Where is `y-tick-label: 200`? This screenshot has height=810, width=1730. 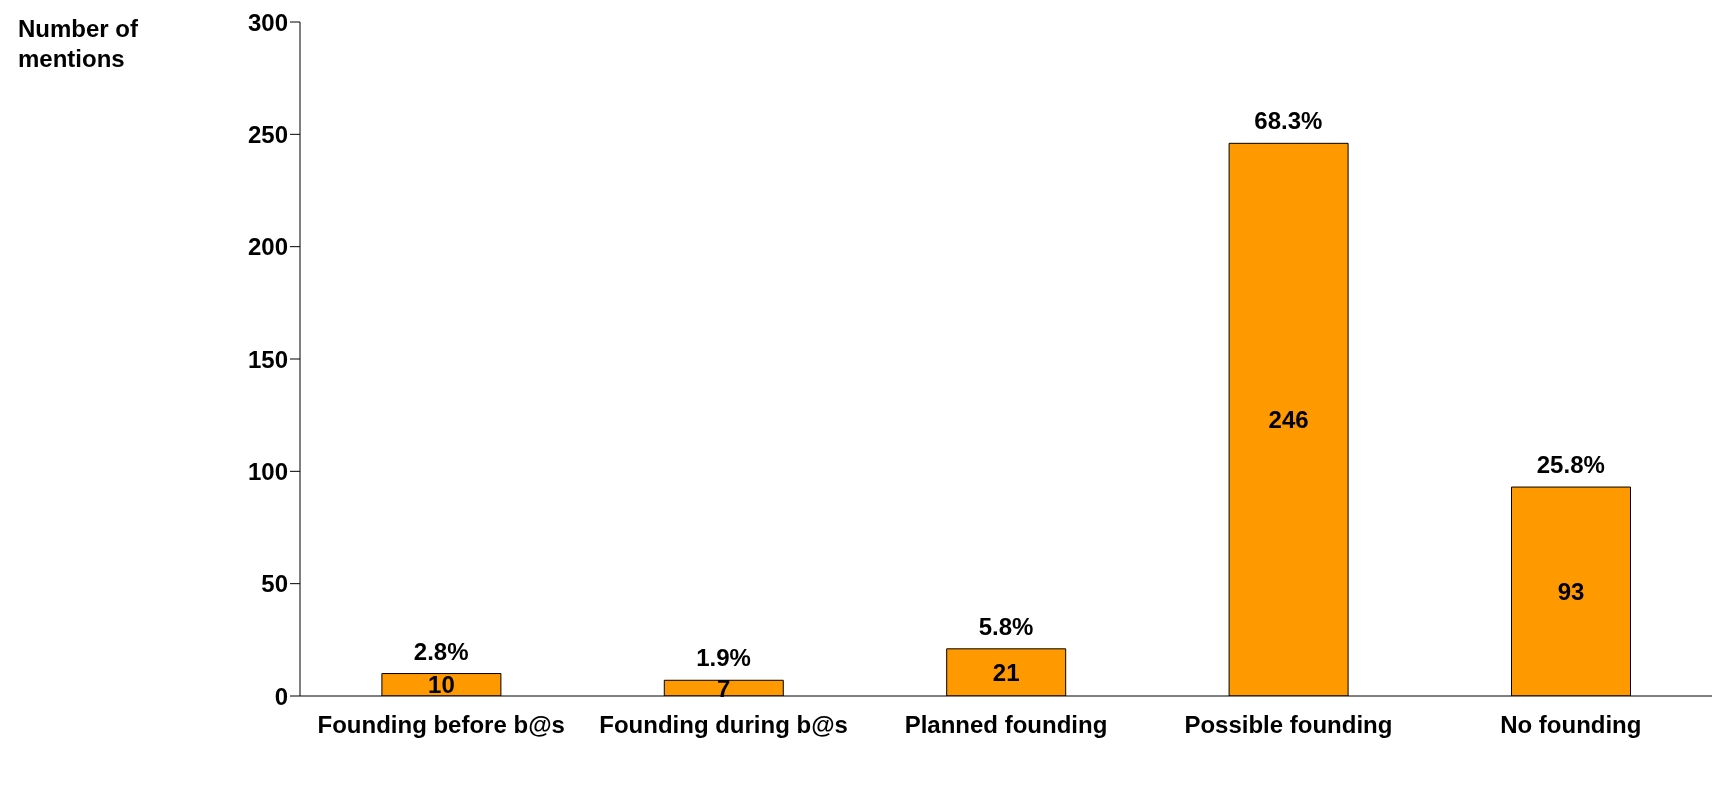
y-tick-label: 200 is located at coordinates (267, 247).